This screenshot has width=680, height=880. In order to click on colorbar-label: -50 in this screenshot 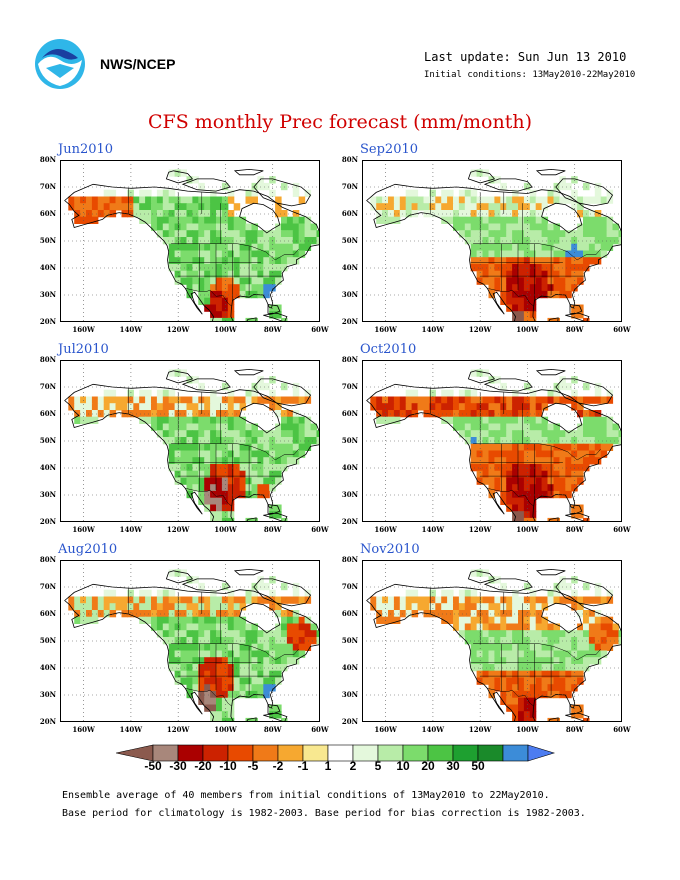, I will do `click(153, 766)`.